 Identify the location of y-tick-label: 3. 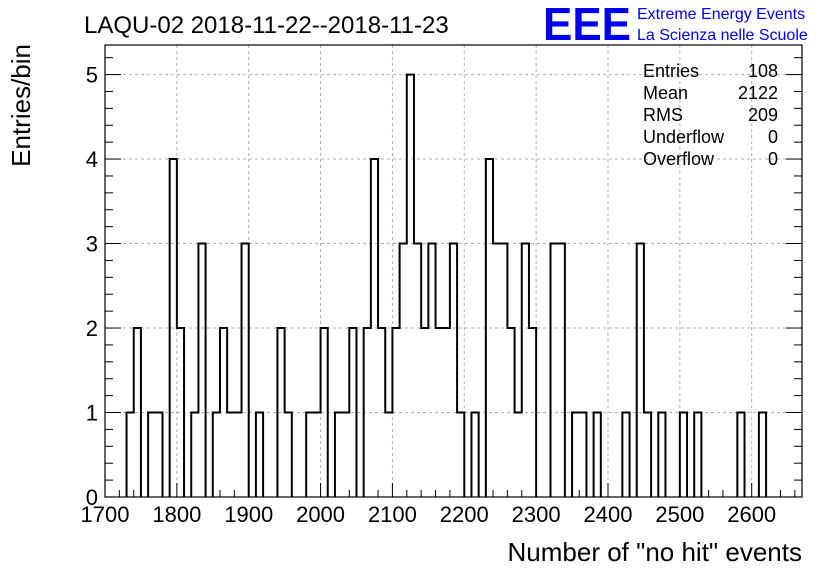
(92, 244).